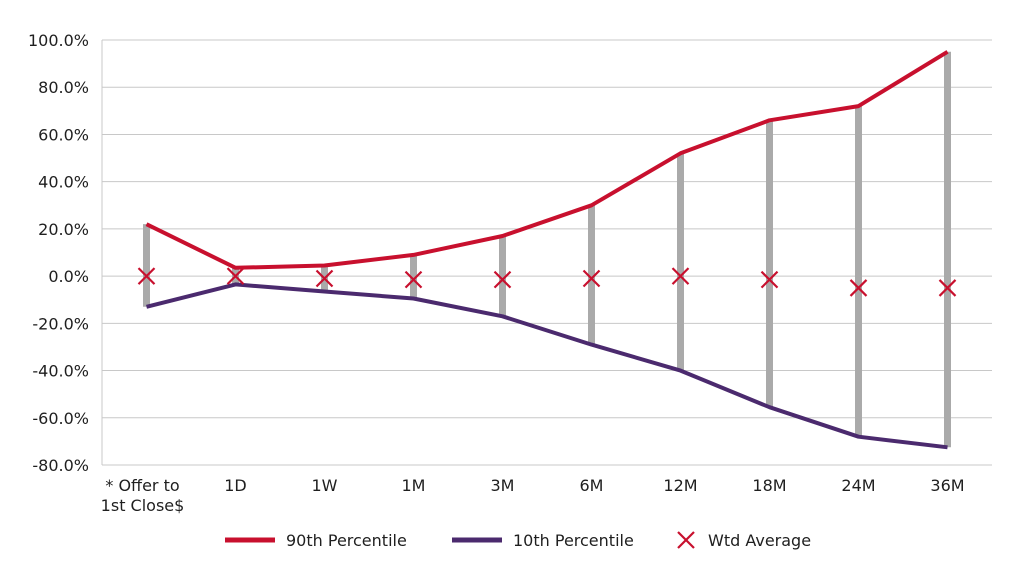 This screenshot has height=579, width=1024. I want to click on legend-label-avg: Wtd Average, so click(759, 540).